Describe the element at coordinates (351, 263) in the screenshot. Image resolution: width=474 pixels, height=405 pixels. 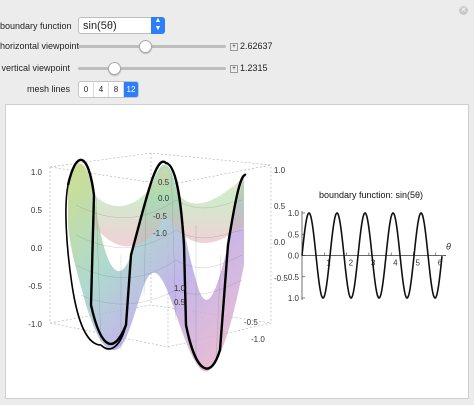
I see `x-tick-label: 2` at that location.